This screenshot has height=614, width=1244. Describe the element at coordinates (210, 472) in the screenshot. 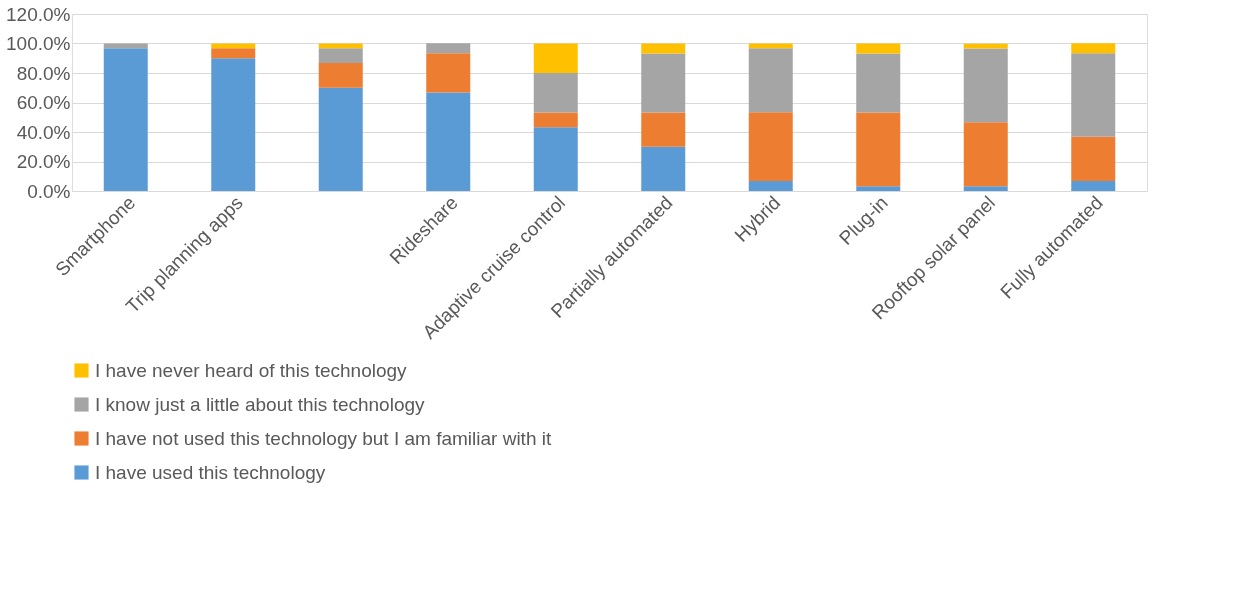

I see `legend-label: I have used this technology` at that location.